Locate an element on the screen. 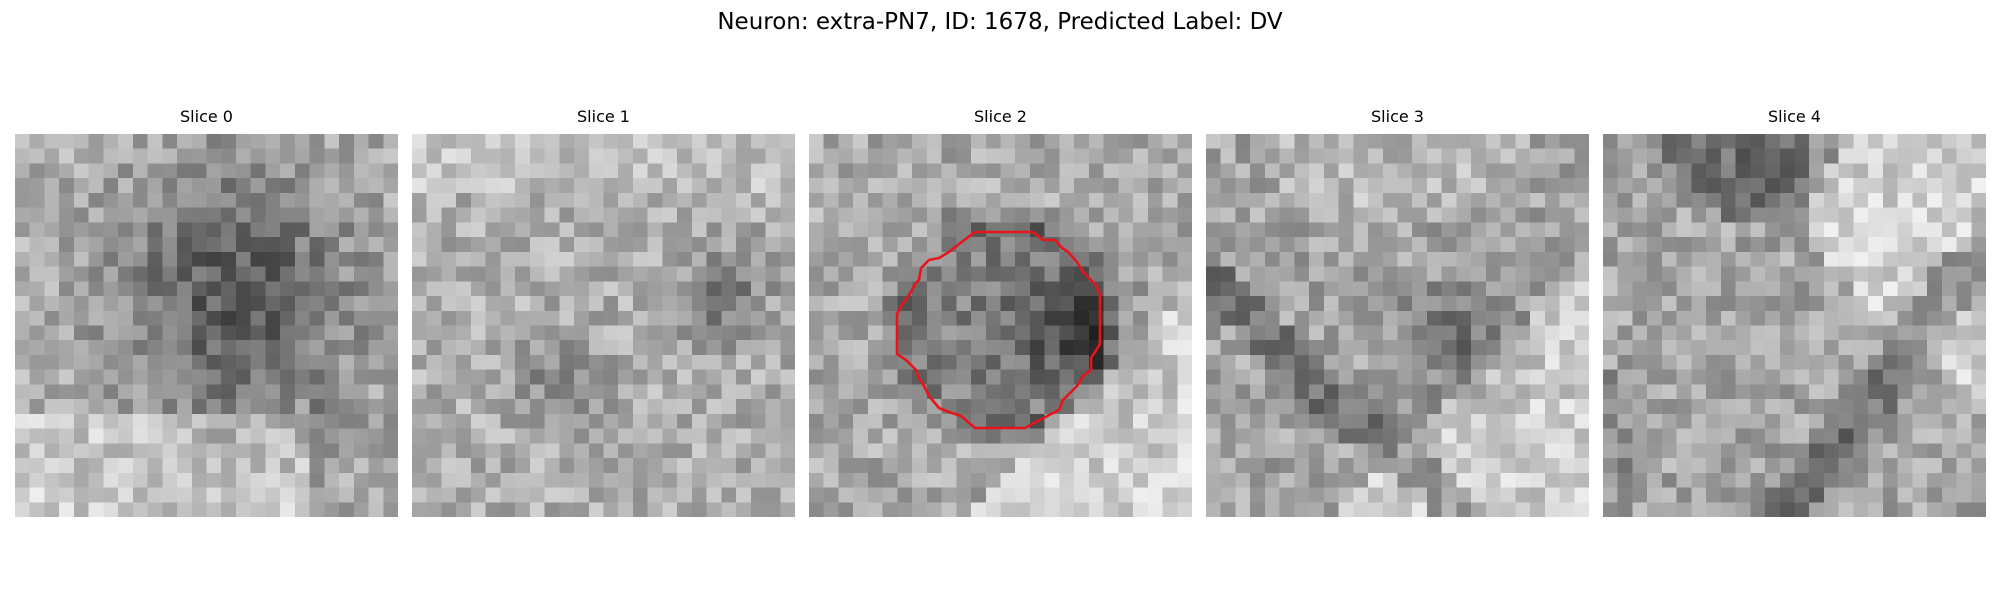 The height and width of the screenshot is (600, 2000). slice-panel-3: Slice 3 is located at coordinates (1397, 312).